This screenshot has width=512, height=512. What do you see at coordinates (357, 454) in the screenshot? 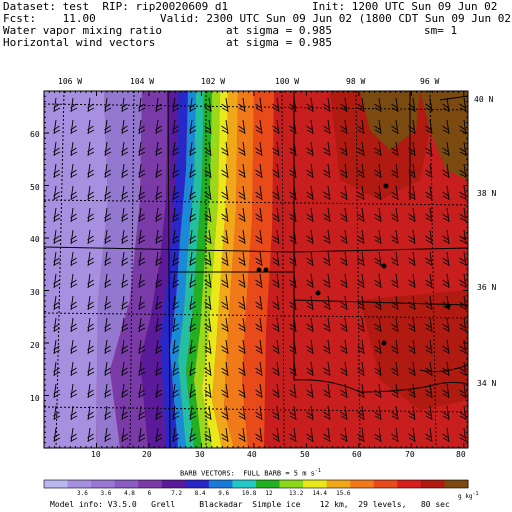
I see `grid-x-label: 60` at bounding box center [357, 454].